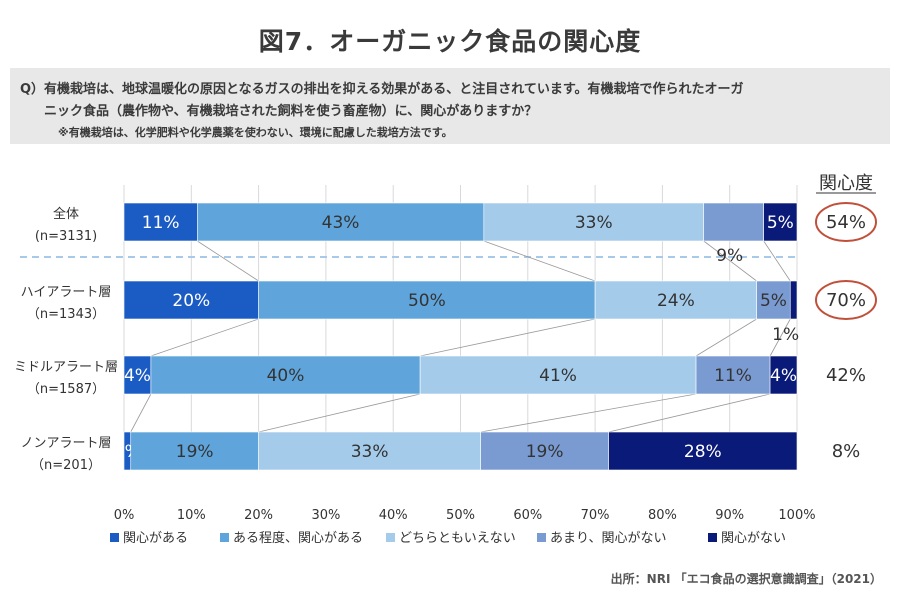 Image resolution: width=900 pixels, height=610 pixels. What do you see at coordinates (191, 301) in the screenshot?
I see `bar-value-label: 20%` at bounding box center [191, 301].